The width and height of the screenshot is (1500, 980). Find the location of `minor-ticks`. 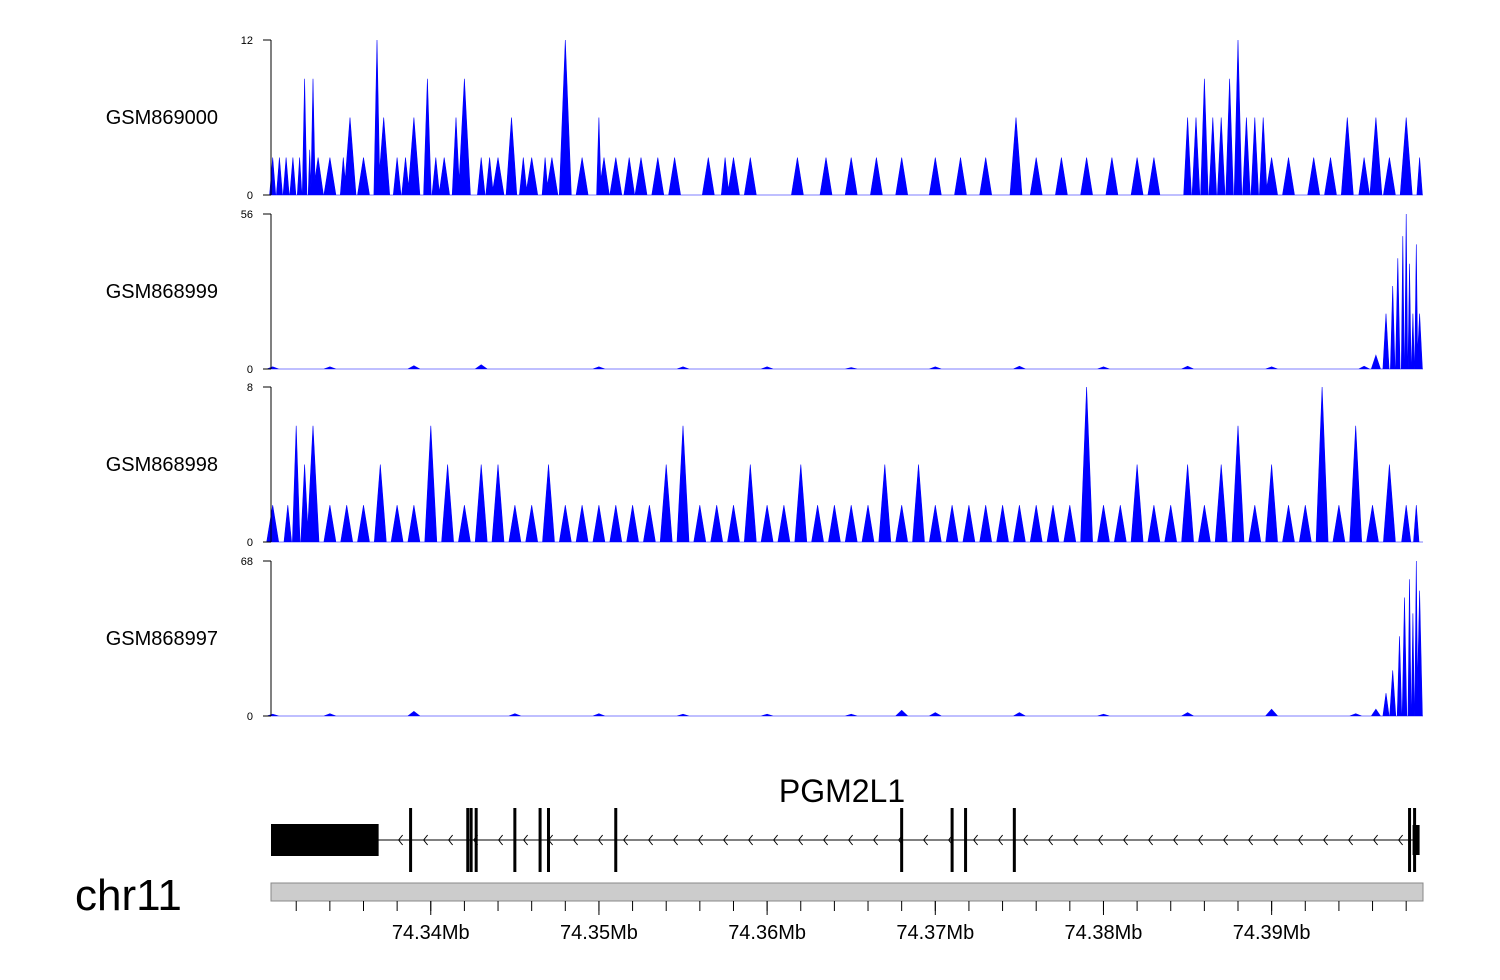

minor-ticks is located at coordinates (851, 906).